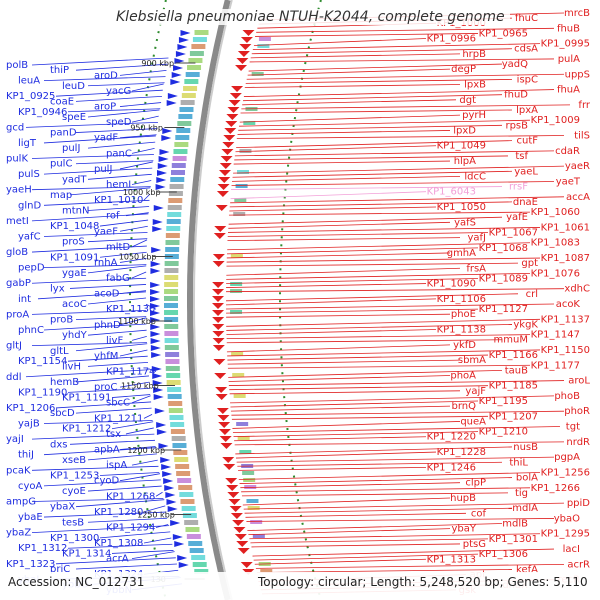  I want to click on reverse-gene-label: rrsF, so click(518, 187).